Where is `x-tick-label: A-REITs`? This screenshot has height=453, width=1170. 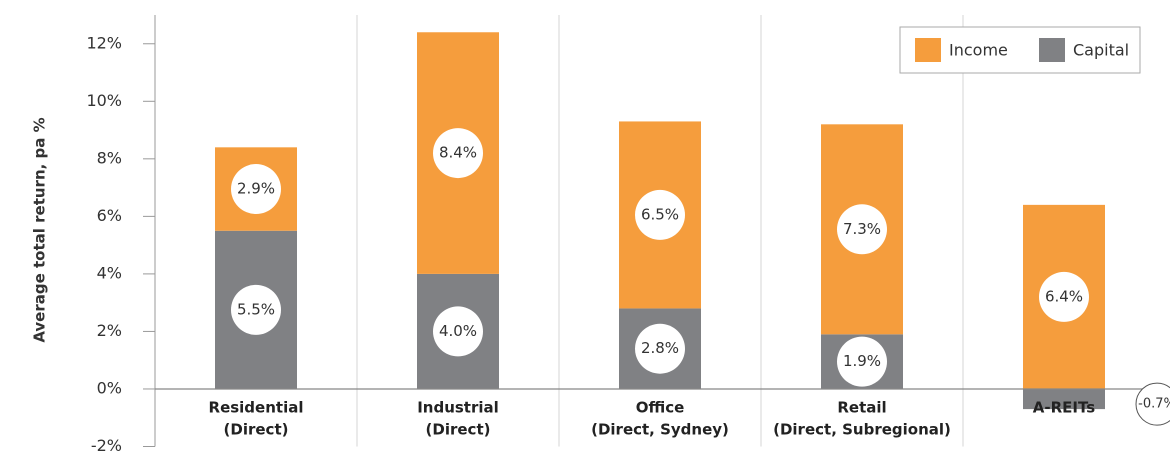
x-tick-label: A-REITs is located at coordinates (1064, 408).